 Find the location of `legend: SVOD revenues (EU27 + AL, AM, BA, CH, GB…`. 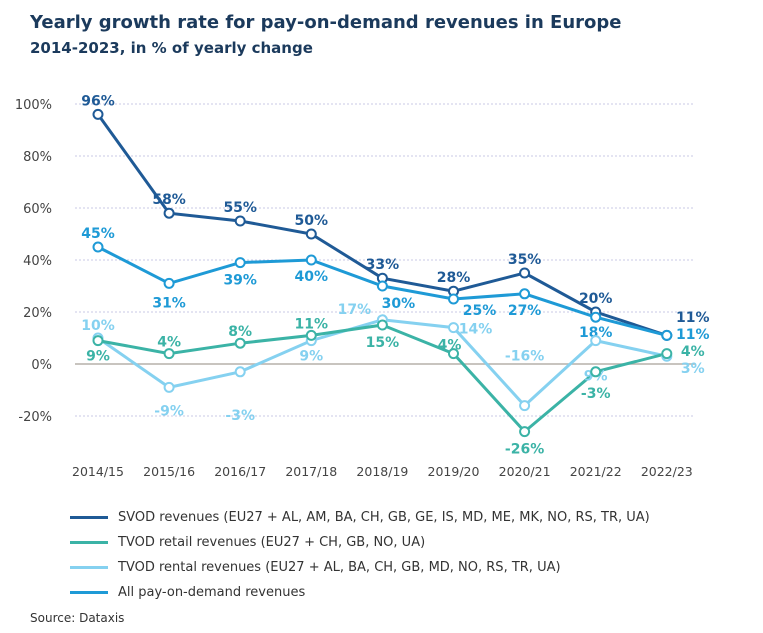

legend: SVOD revenues (EU27 + AL, AM, BA, CH, GB… is located at coordinates (360, 555).